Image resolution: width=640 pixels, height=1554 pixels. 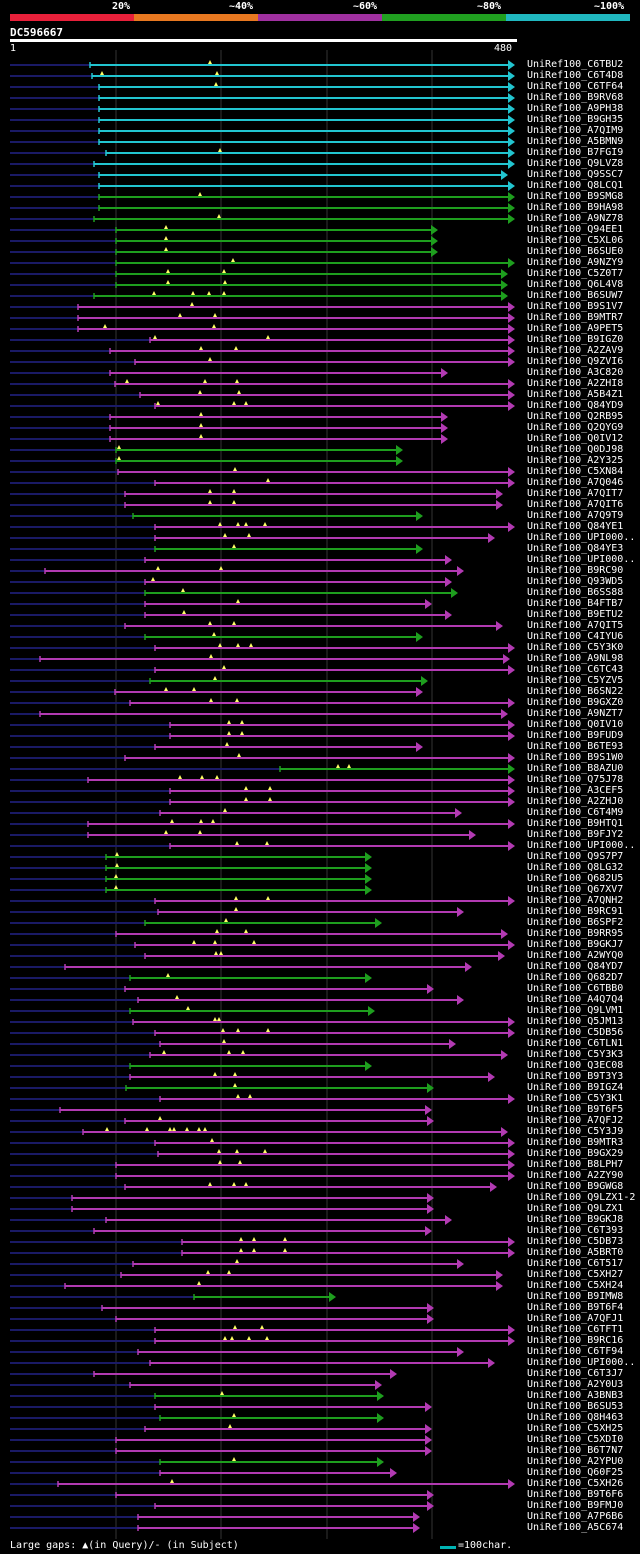 I want to click on hit-label: UniRef100_A3C820, so click(x=575, y=372).